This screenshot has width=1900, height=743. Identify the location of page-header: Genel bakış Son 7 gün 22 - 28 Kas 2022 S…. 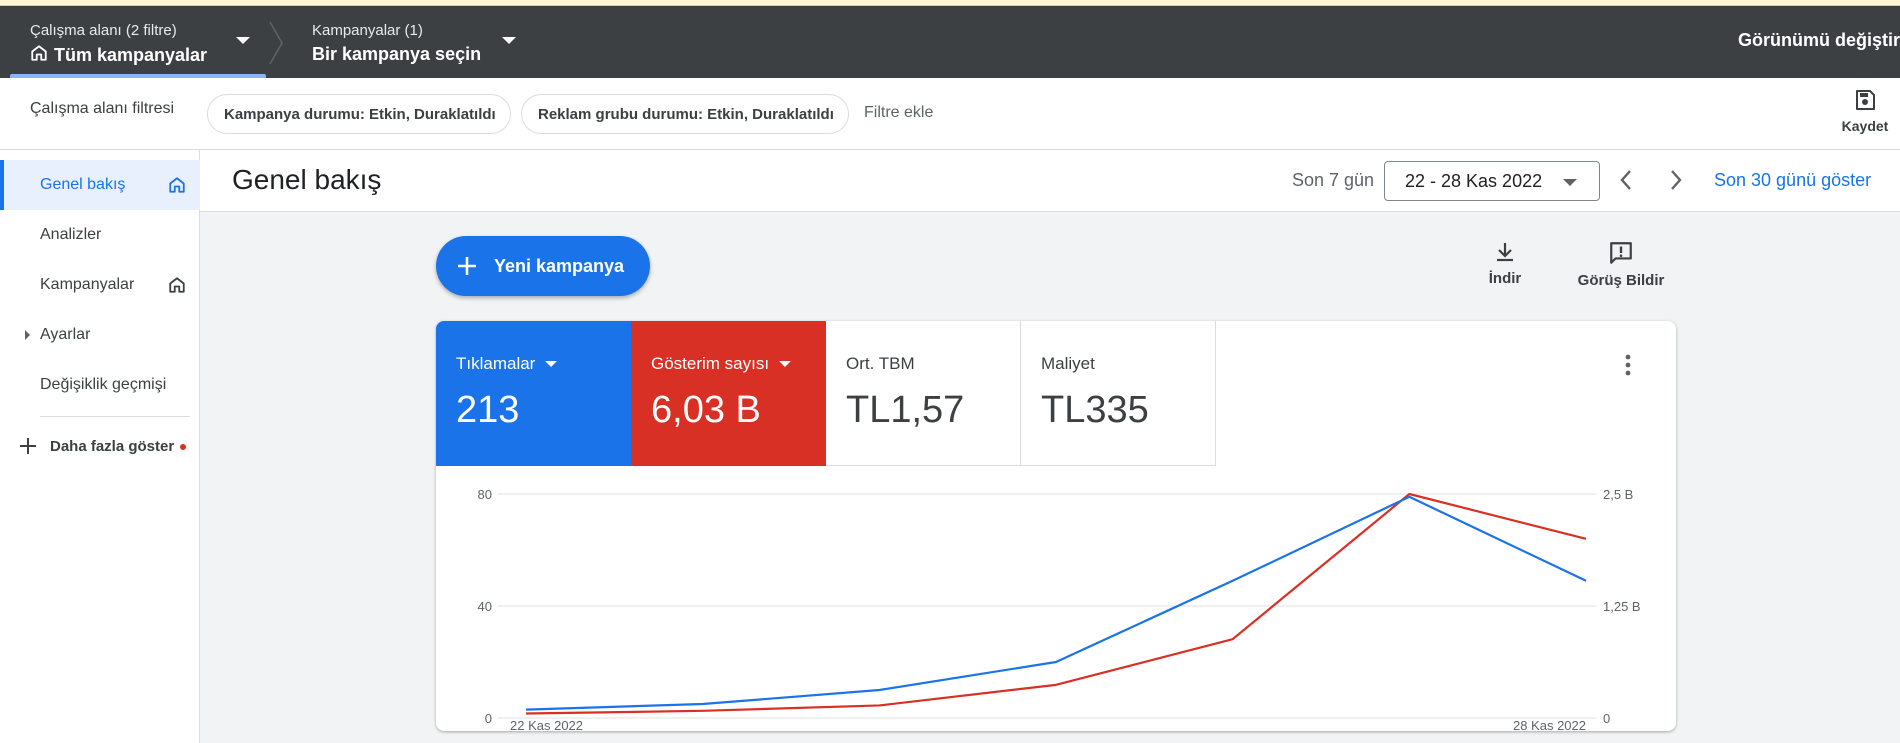
(1050, 181).